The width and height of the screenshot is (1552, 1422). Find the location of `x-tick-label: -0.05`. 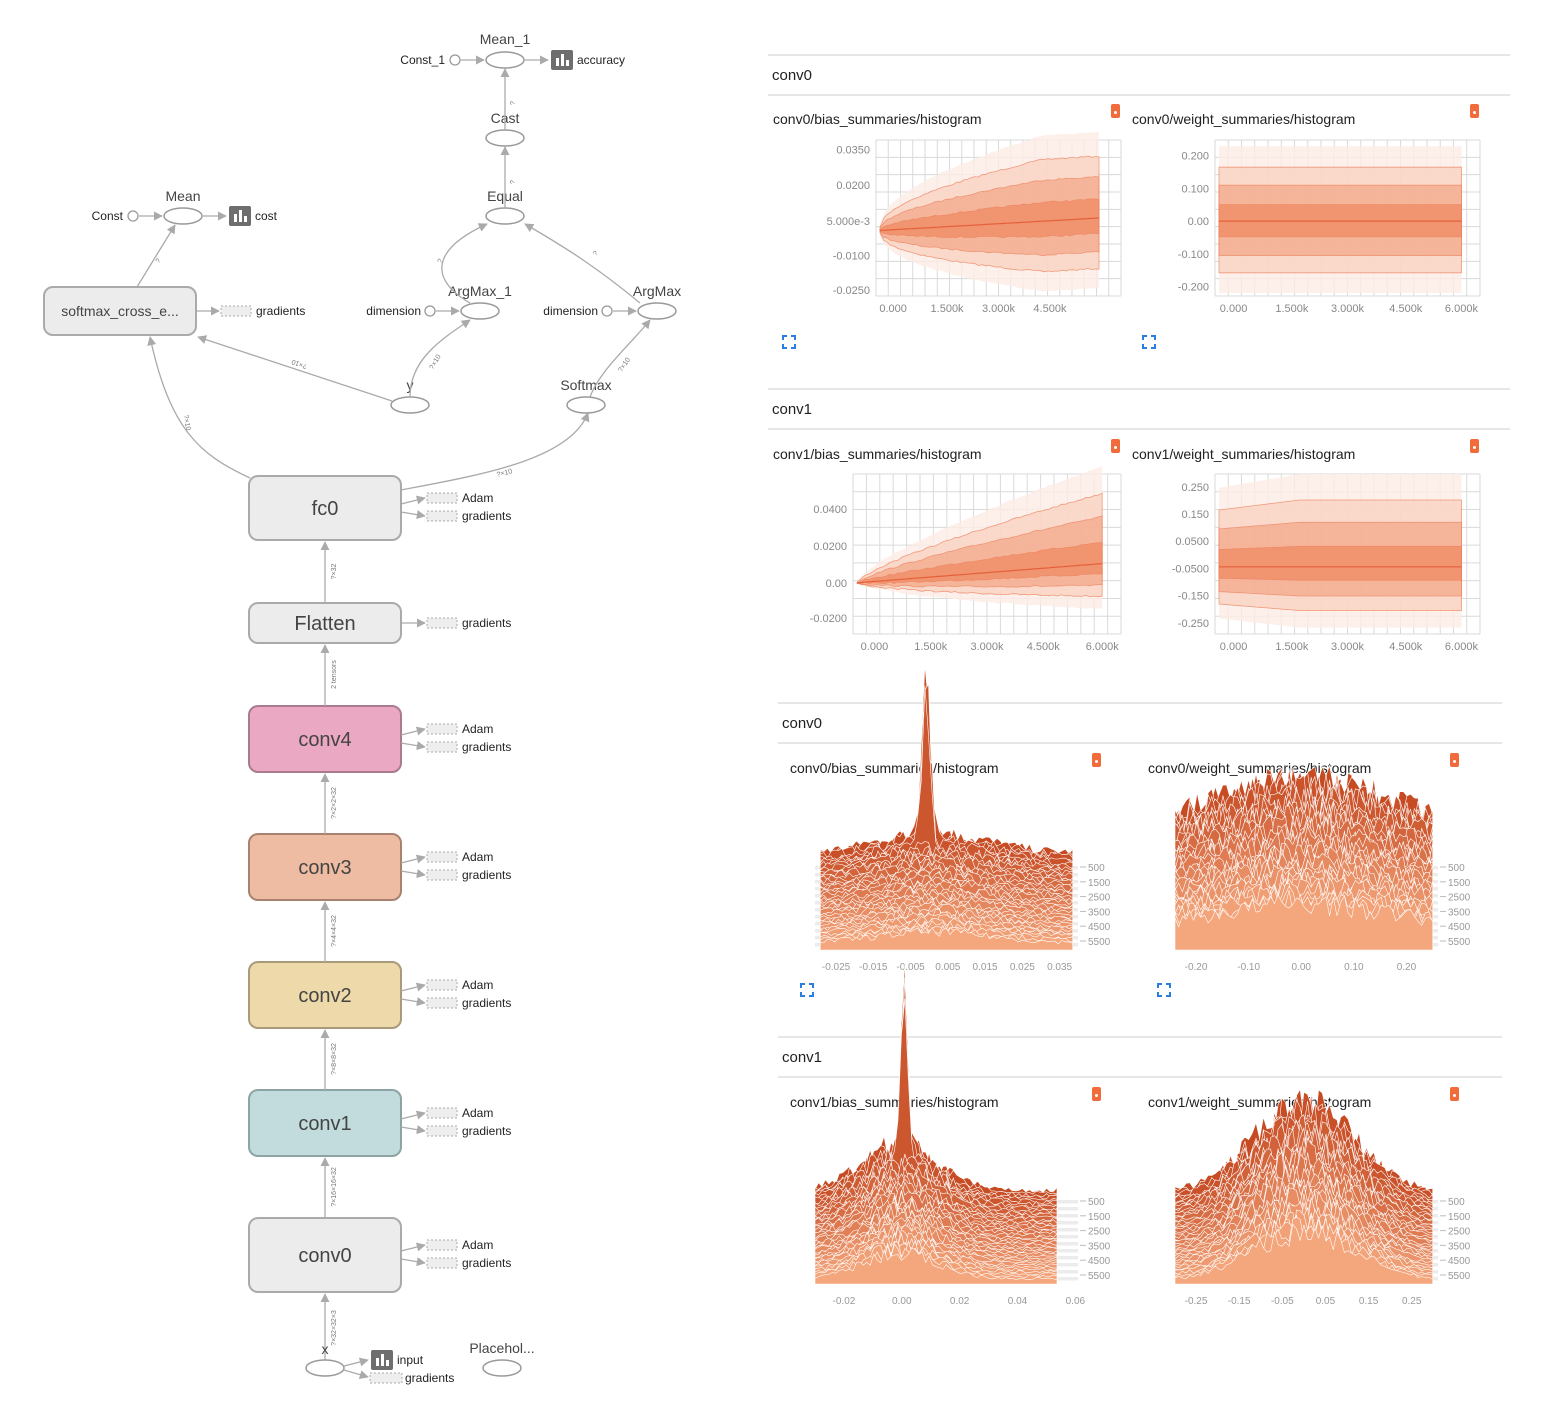

x-tick-label: -0.05 is located at coordinates (1282, 1301).